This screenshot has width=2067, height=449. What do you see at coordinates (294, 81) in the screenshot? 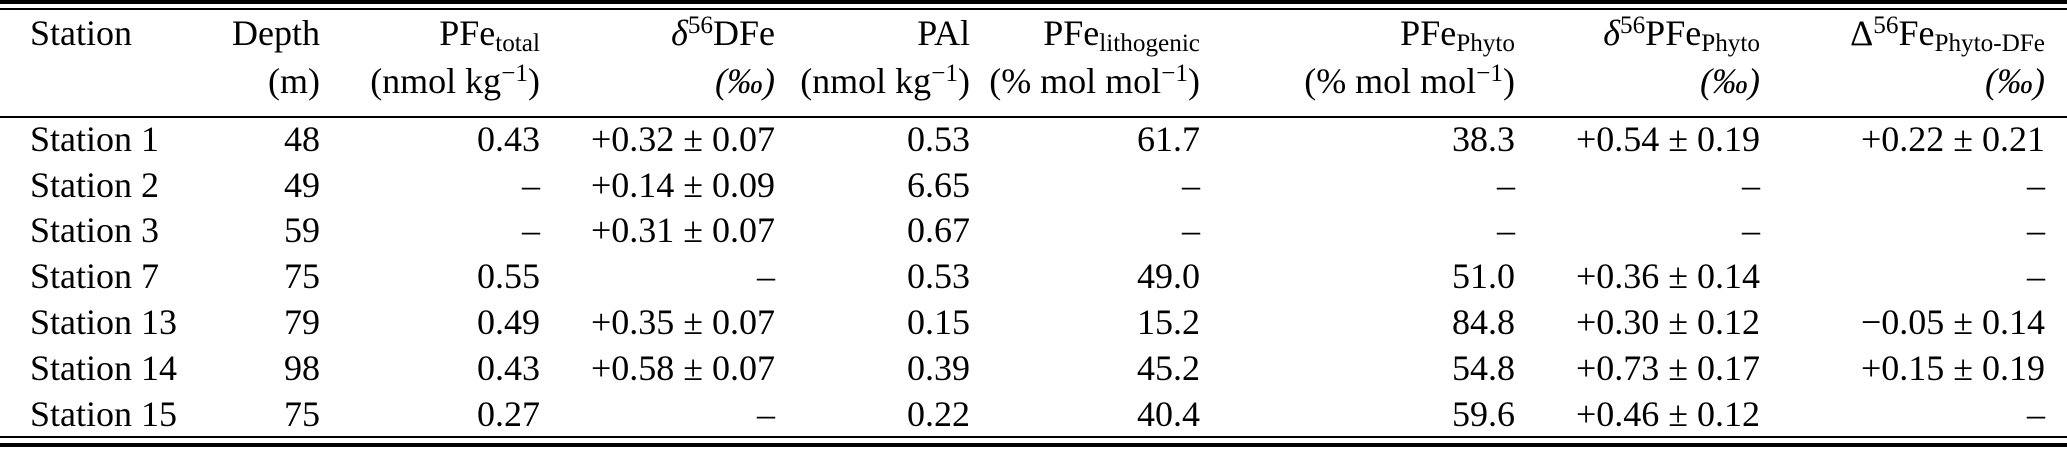
I see `header-text-segment: (m)` at bounding box center [294, 81].